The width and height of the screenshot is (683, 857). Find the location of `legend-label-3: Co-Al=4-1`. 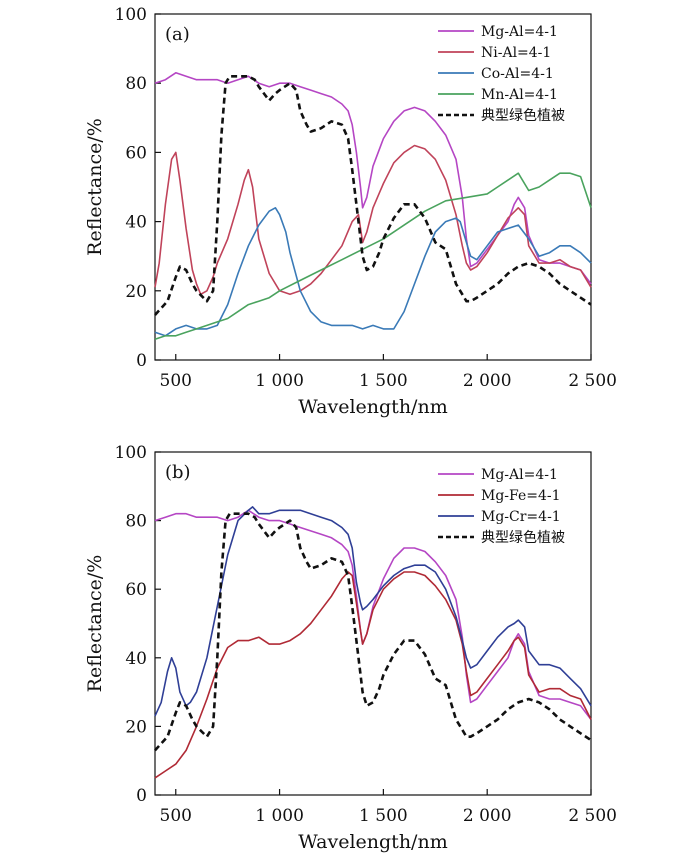

legend-label-3: Co-Al=4-1 is located at coordinates (517, 74).